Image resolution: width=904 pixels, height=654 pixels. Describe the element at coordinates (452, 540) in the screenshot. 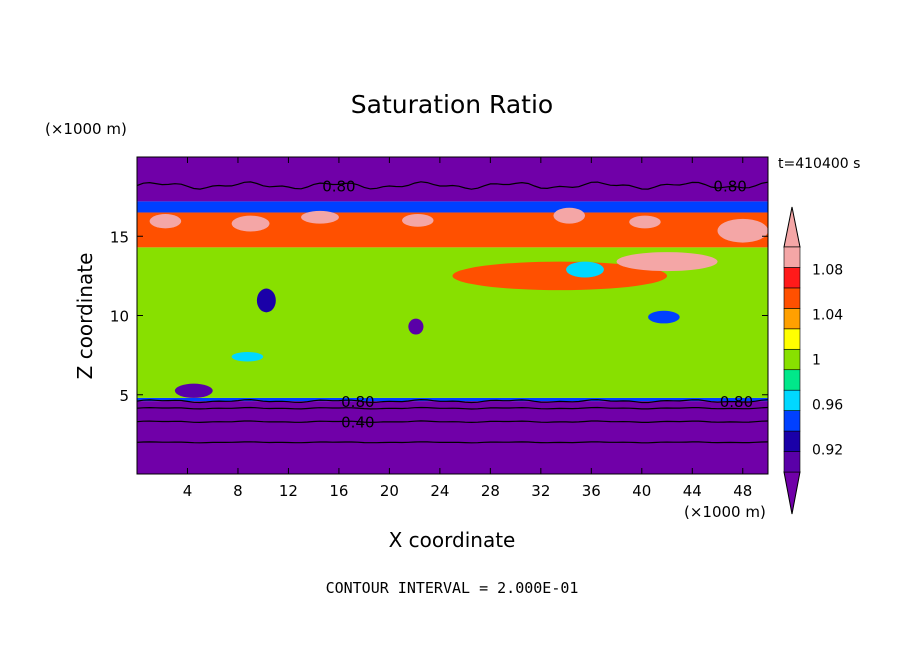

I see `x-axis-title: X coordinate` at that location.